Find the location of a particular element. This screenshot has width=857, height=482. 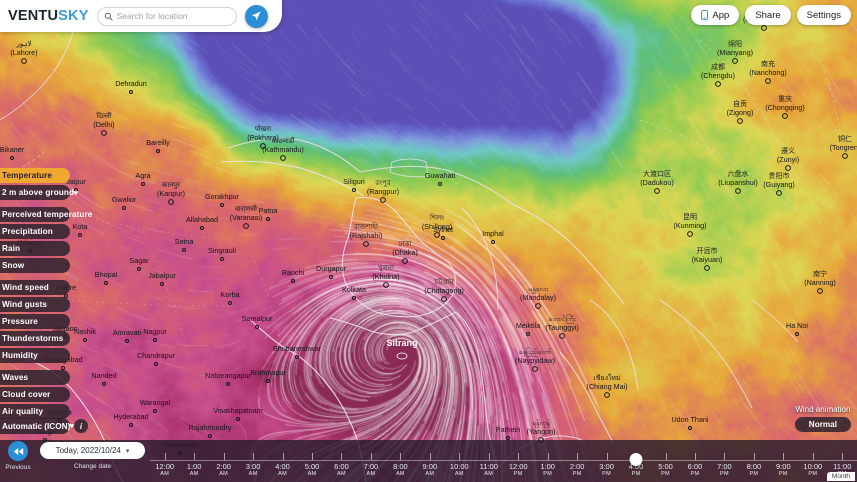

tick-hour: 3:00 is located at coordinates (606, 466).